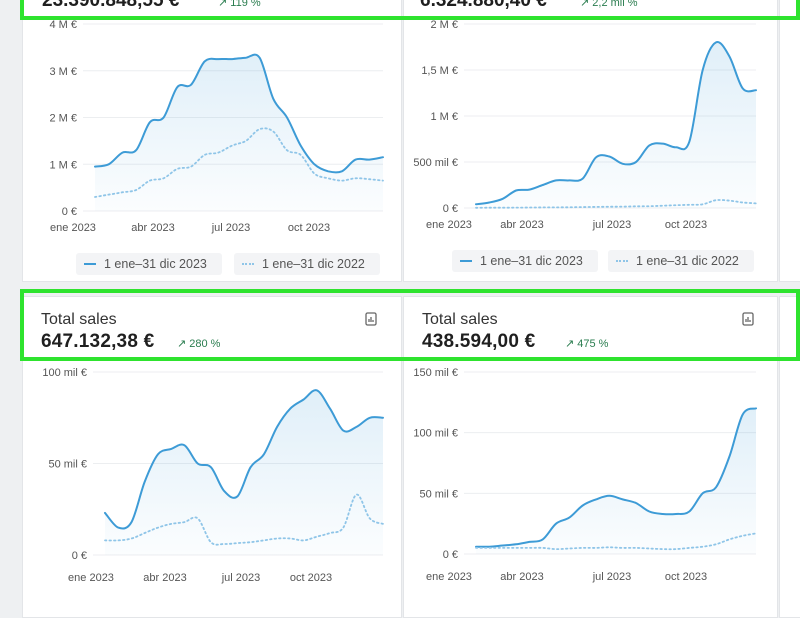 Image resolution: width=800 pixels, height=618 pixels. Describe the element at coordinates (239, 4) in the screenshot. I see `card-change-badge: ↗ 119 %` at that location.